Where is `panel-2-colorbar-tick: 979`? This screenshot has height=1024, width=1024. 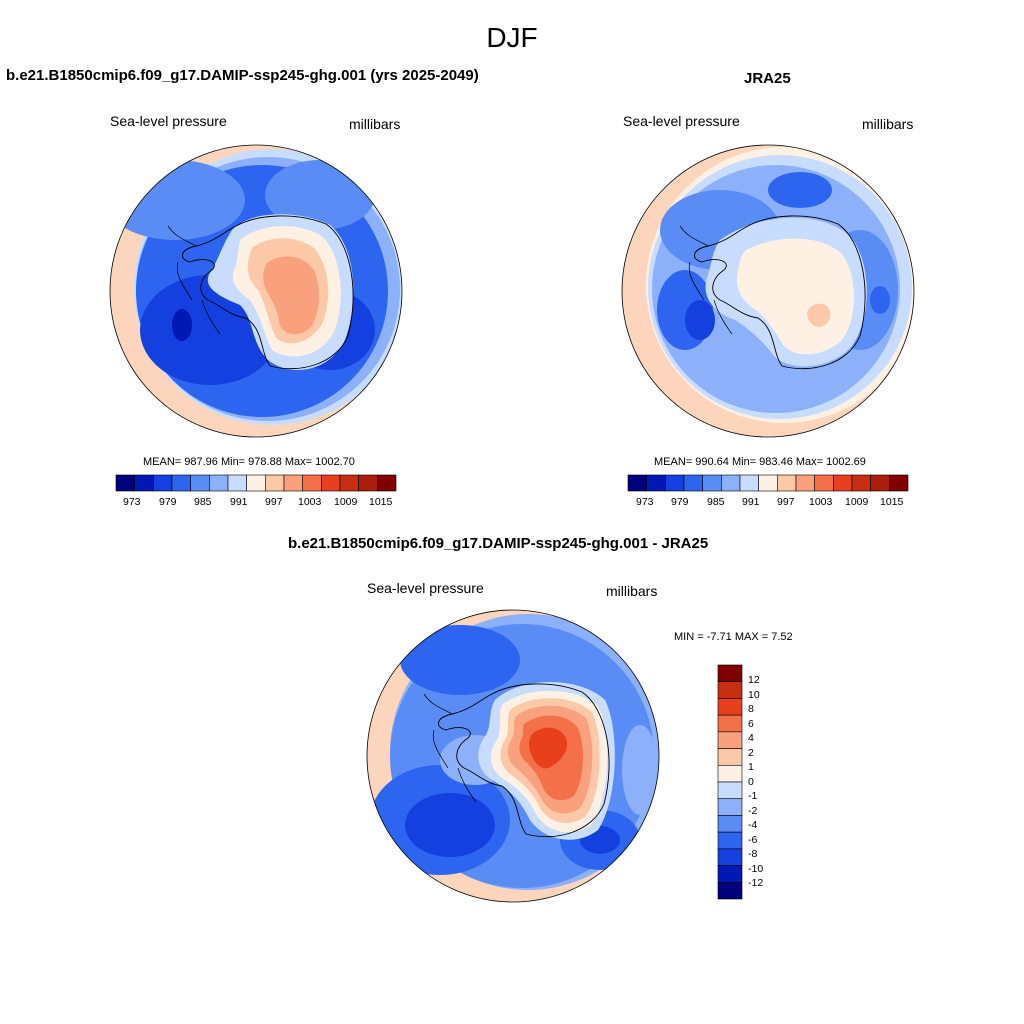
panel-2-colorbar-tick: 979 is located at coordinates (680, 502).